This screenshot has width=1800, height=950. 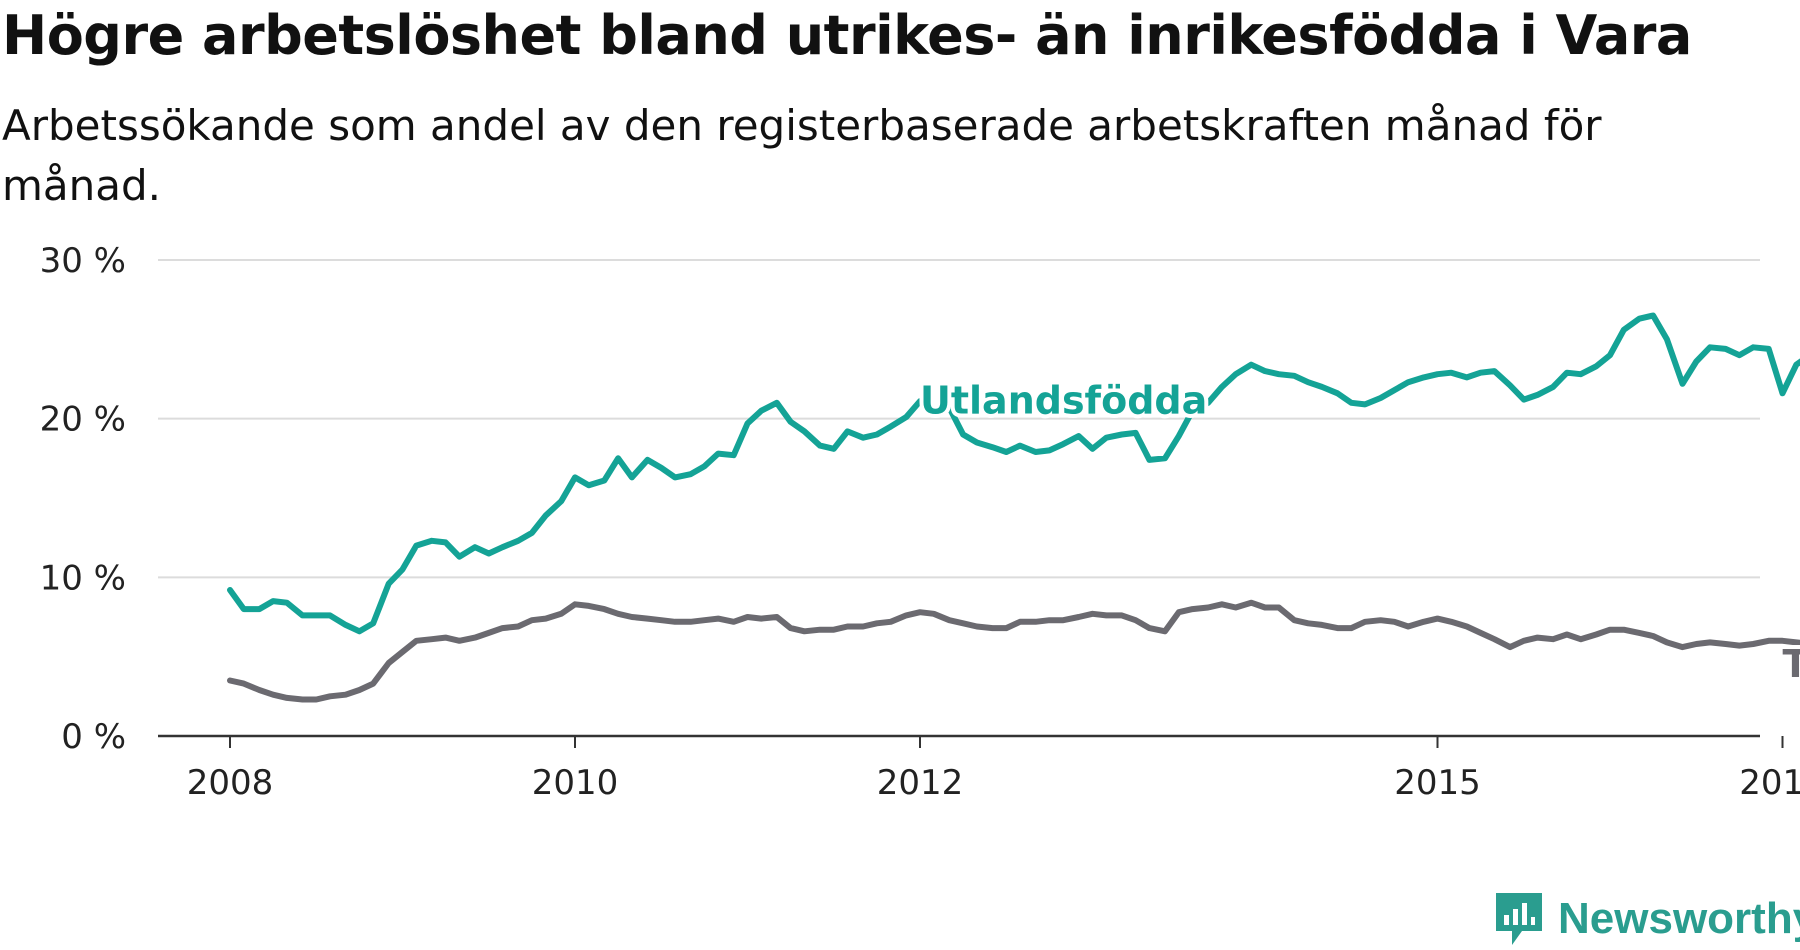 I want to click on brand-name: Newsworthy, so click(x=1679, y=919).